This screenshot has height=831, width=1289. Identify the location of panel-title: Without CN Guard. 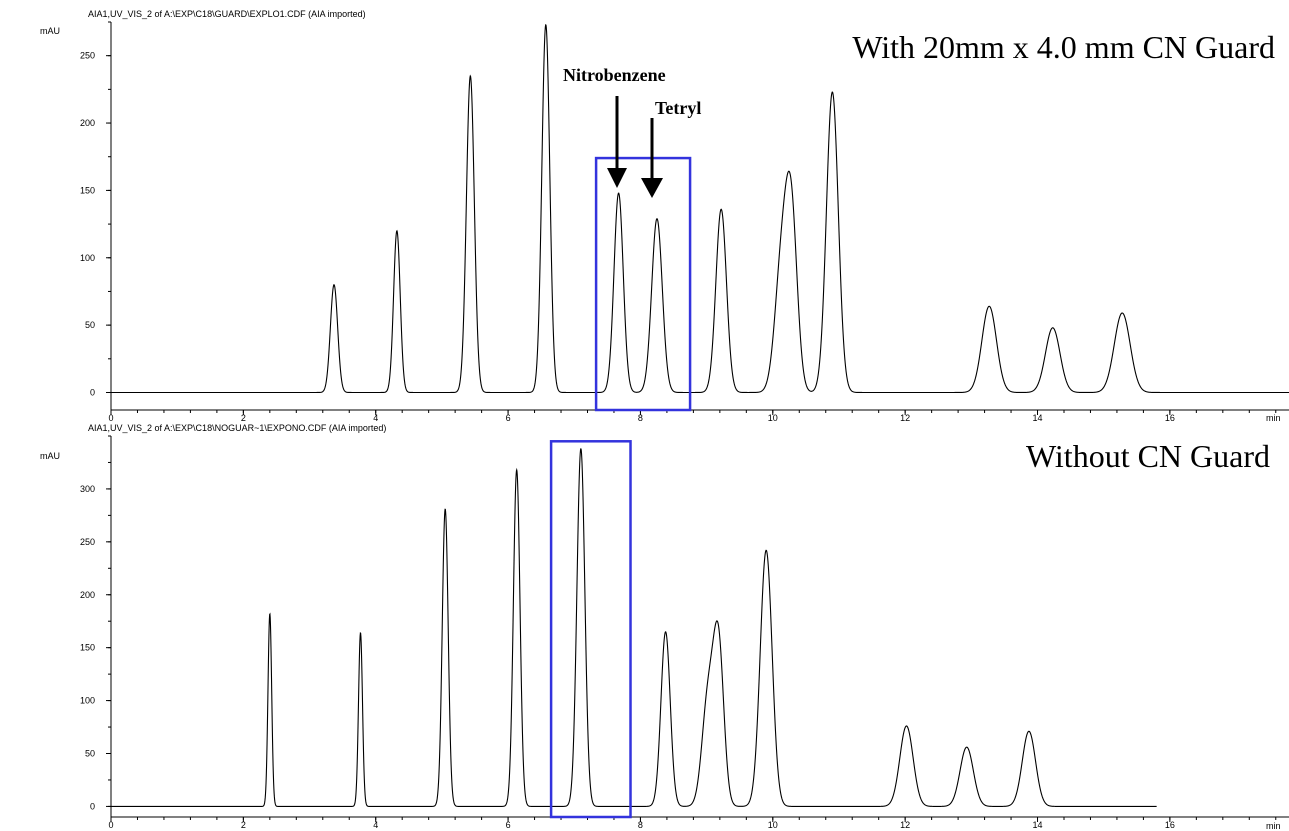
(1148, 456).